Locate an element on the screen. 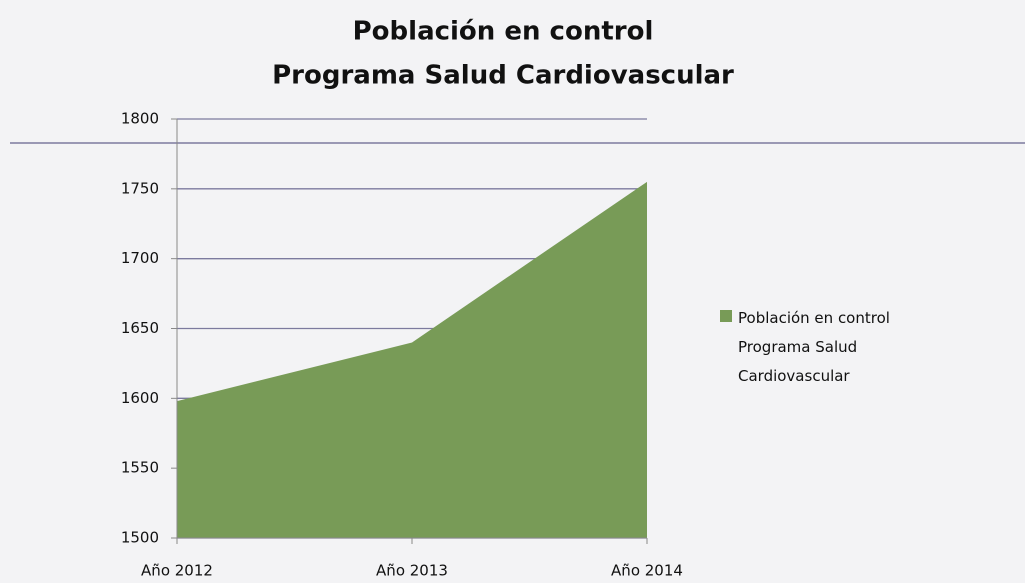  y-tick-label: 1700 is located at coordinates (140, 258).